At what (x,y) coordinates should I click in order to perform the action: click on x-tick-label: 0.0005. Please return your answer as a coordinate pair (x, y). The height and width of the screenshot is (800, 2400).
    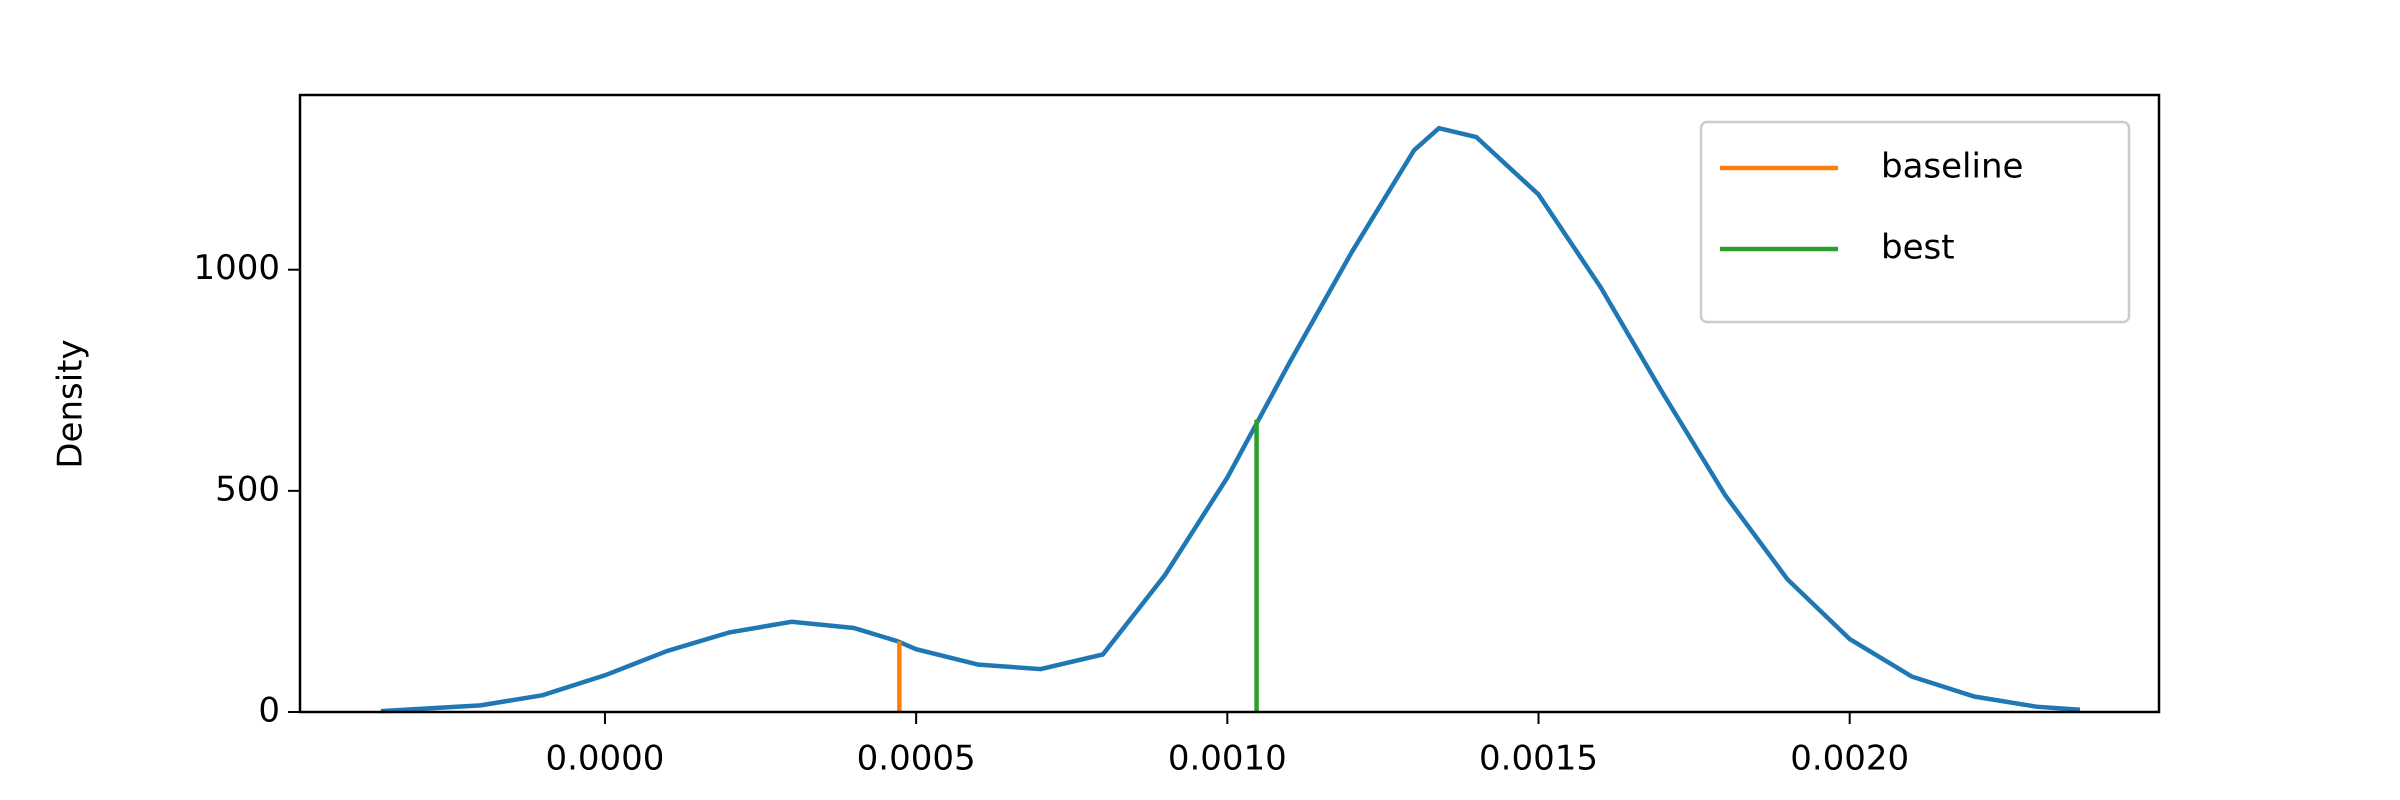
    Looking at the image, I should click on (916, 759).